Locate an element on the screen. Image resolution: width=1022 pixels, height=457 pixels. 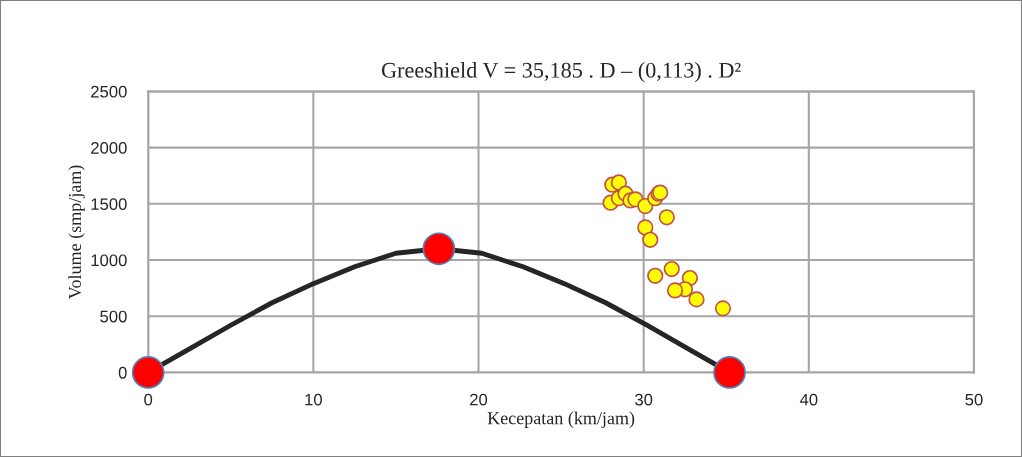
x-tick-label: 40 is located at coordinates (808, 399).